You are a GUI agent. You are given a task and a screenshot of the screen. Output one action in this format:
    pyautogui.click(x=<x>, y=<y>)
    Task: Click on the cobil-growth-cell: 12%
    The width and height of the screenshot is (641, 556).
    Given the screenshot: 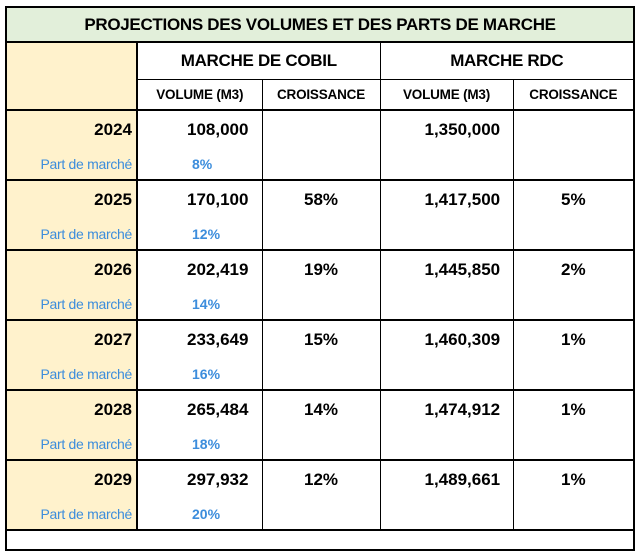 What is the action you would take?
    pyautogui.click(x=321, y=479)
    